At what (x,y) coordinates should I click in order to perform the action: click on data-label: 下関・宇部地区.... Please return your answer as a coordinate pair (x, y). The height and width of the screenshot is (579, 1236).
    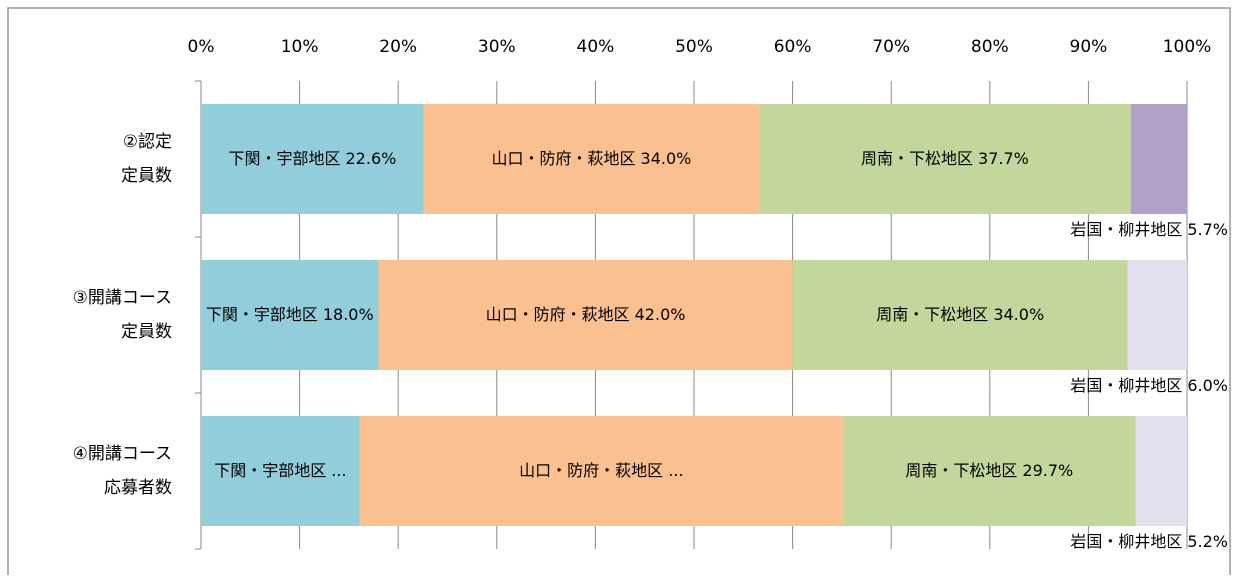
    Looking at the image, I should click on (280, 470).